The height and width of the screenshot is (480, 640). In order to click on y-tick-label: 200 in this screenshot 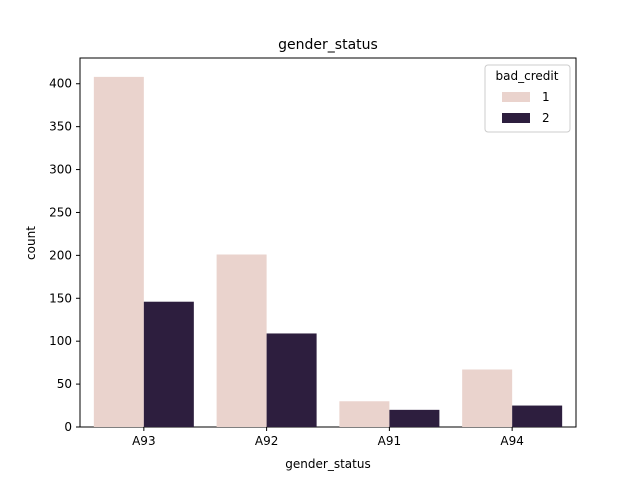, I will do `click(60, 255)`.